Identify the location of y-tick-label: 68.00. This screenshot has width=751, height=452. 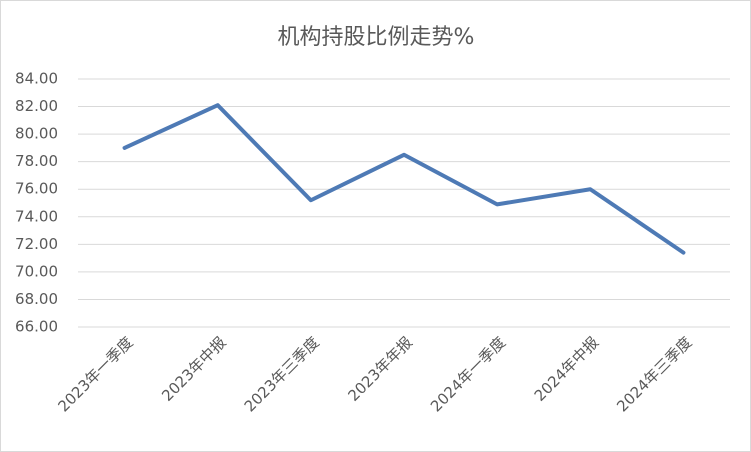
(36, 299).